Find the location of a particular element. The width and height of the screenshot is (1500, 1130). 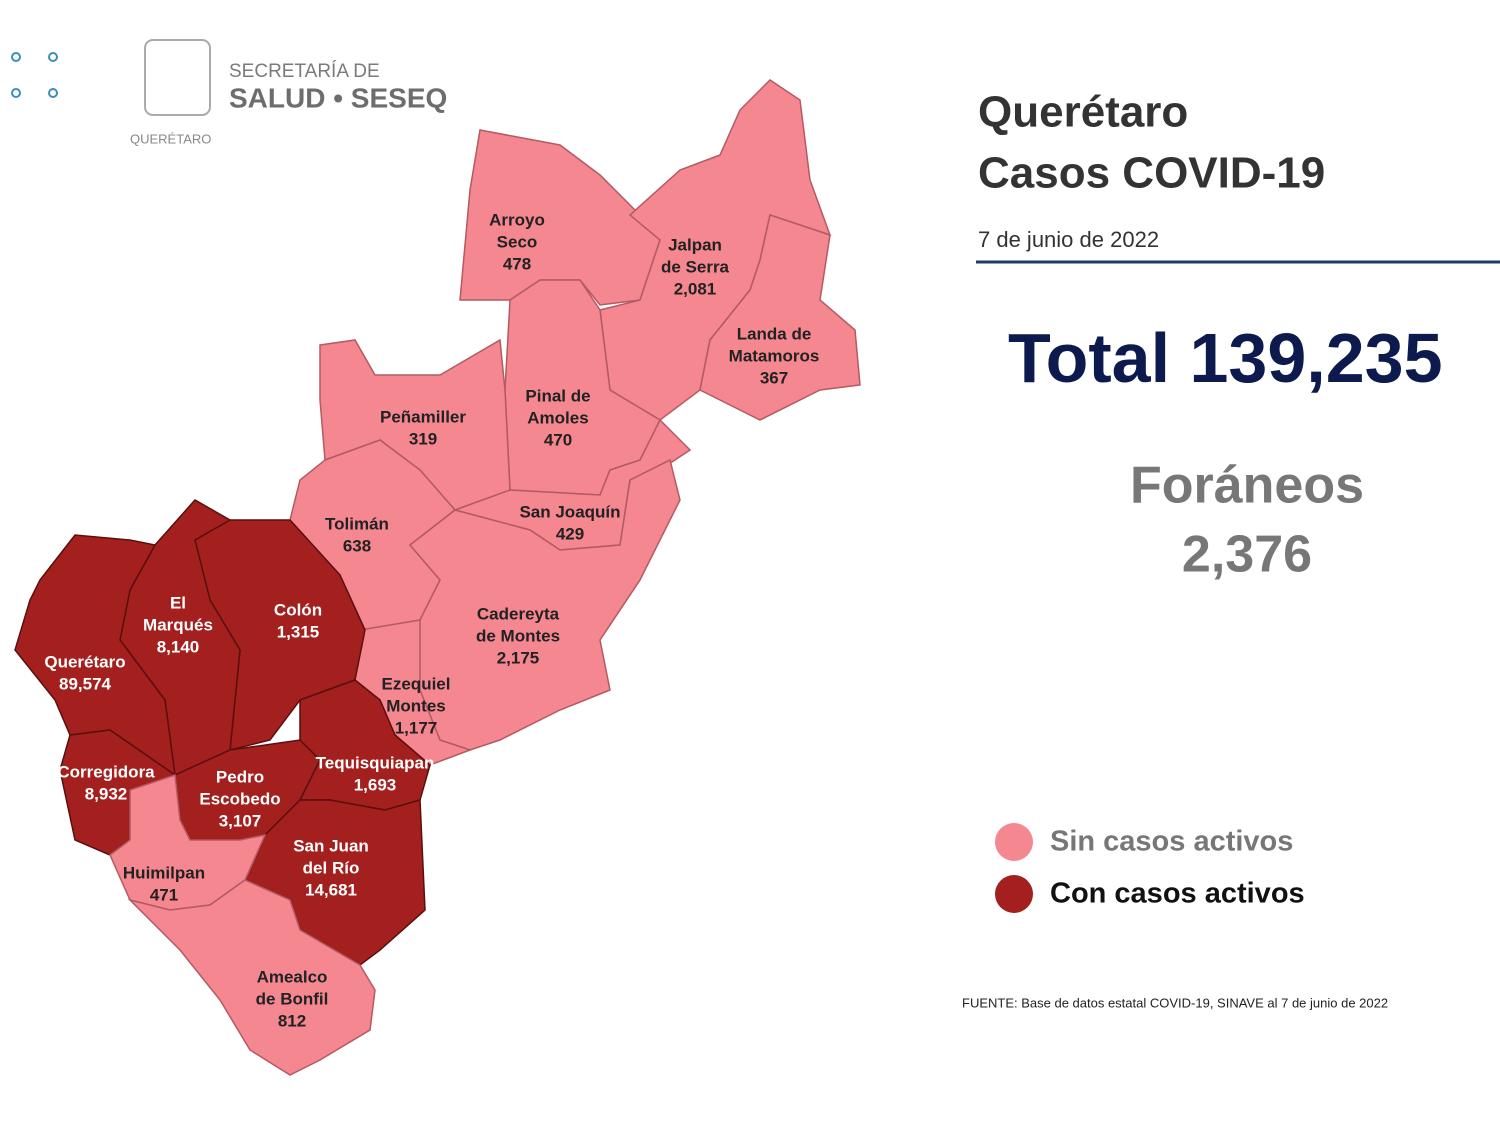

municipality: Landa de Matamoros 367 is located at coordinates (780, 317).